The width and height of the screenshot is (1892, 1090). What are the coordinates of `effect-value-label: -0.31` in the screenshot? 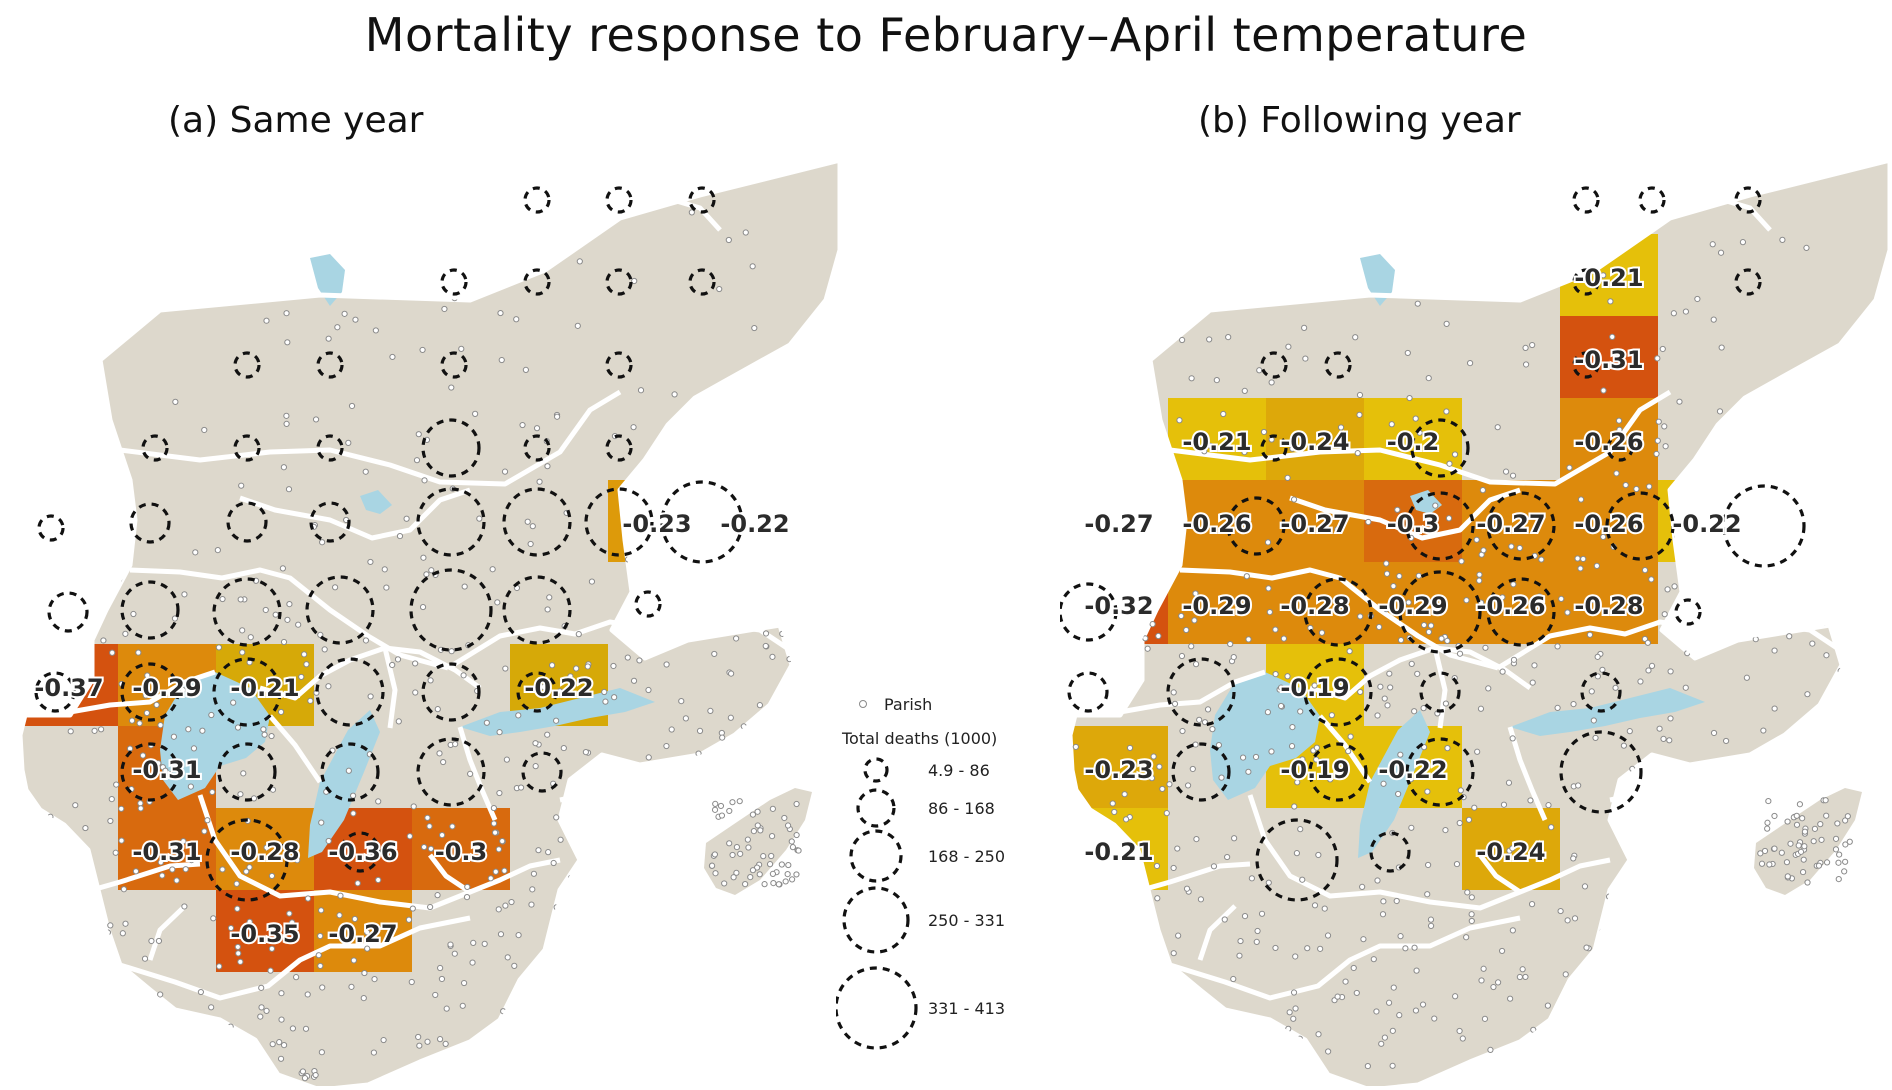 It's located at (1608, 360).